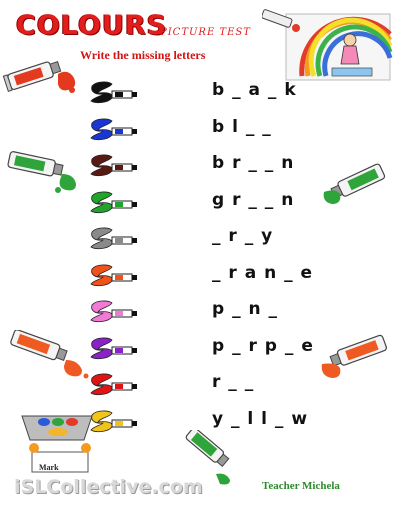 This screenshot has width=400, height=517. What do you see at coordinates (243, 236) in the screenshot?
I see `puzzle-word: _ r _ y` at bounding box center [243, 236].